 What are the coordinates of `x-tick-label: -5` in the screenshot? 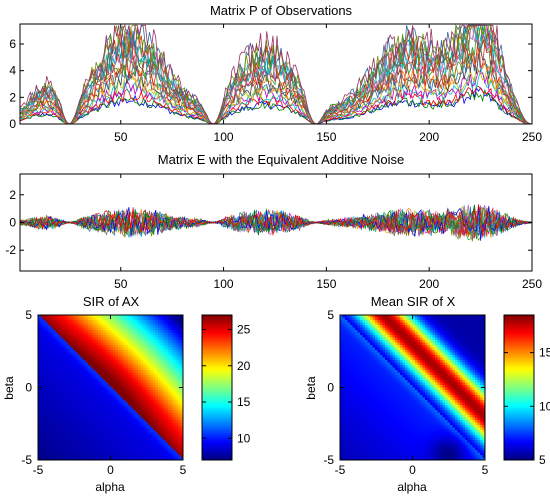 It's located at (38, 470).